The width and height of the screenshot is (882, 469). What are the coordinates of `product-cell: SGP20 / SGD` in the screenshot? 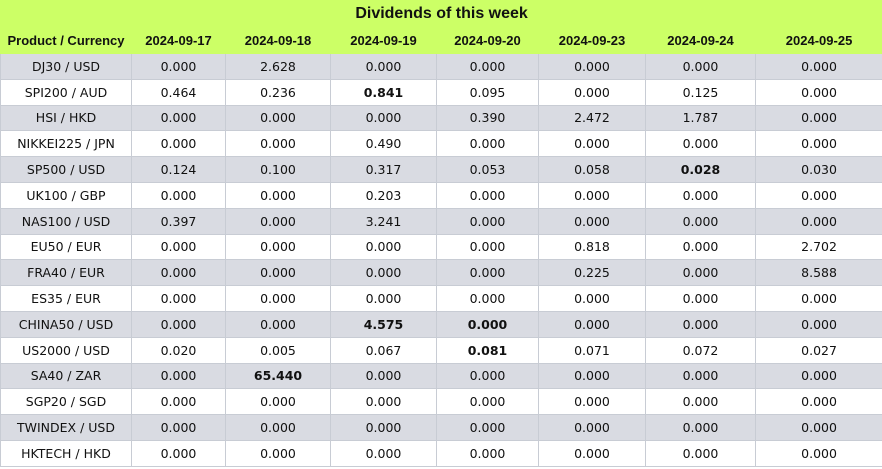 It's located at (66, 402).